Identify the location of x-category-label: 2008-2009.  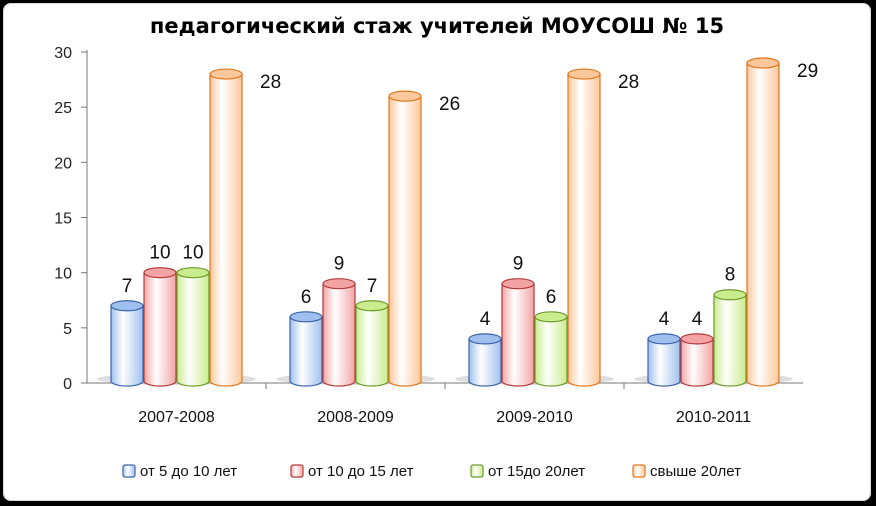
(355, 417).